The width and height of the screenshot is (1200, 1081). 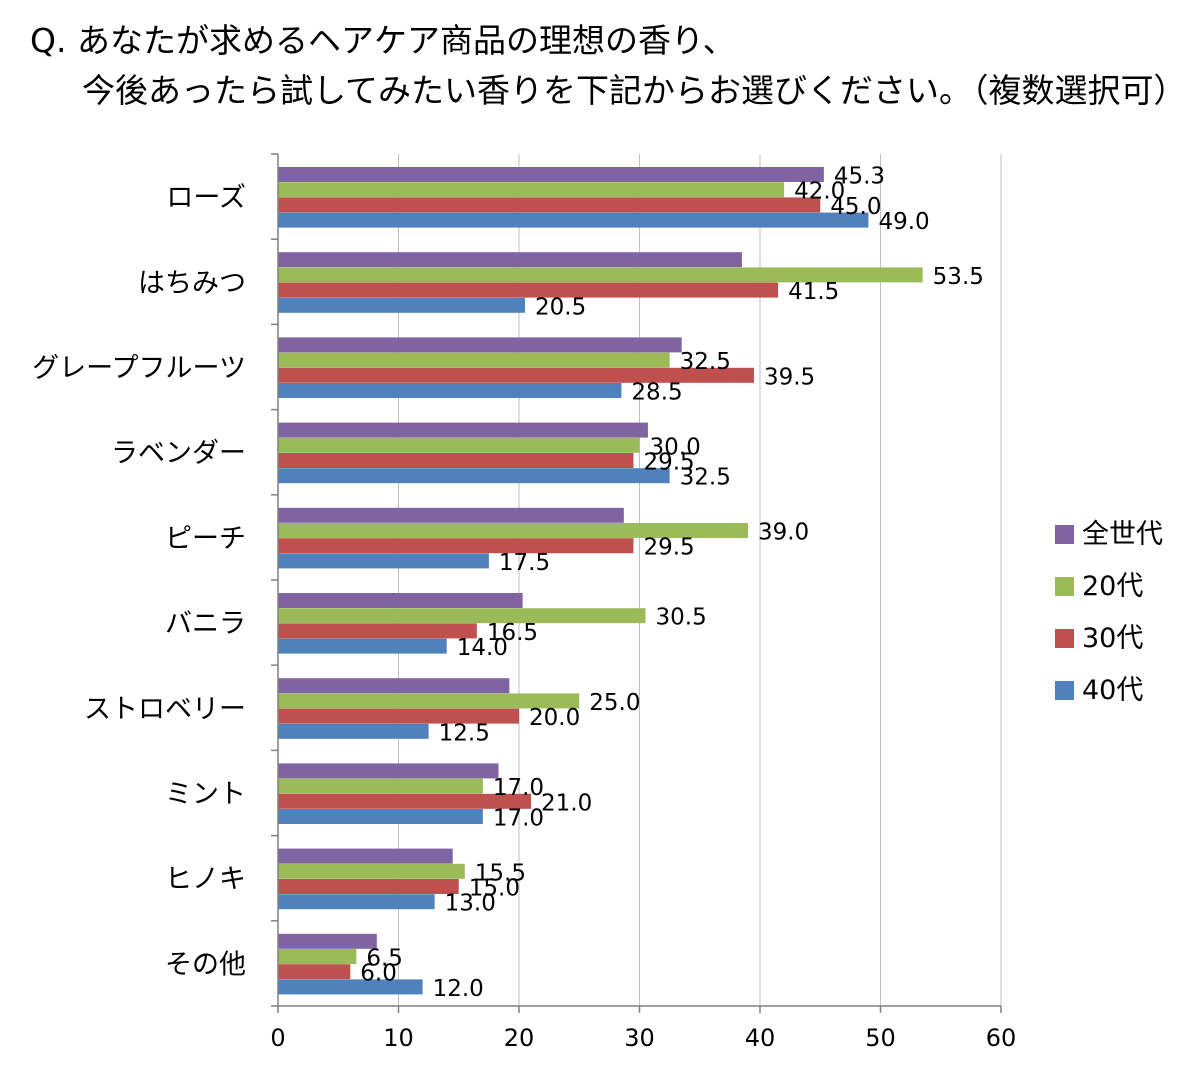 I want to click on chart-title-line-2: 今後あったら試してみたい香りを下記からお選びください。（複数選択可）, so click(x=634, y=90).